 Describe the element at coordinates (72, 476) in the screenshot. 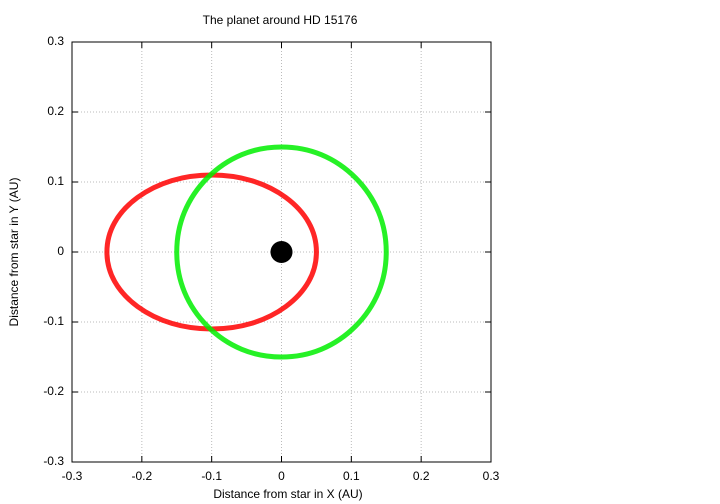

I see `x-tick-label: -0.3` at that location.